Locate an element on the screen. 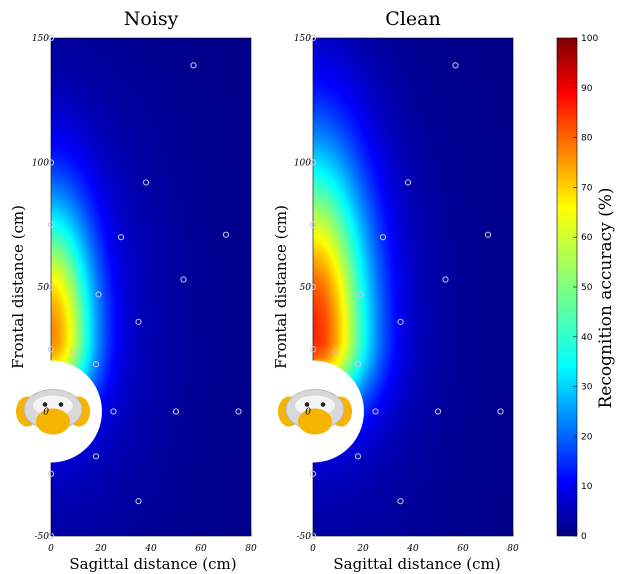  colorbar-tick-label: 60 is located at coordinates (587, 238).